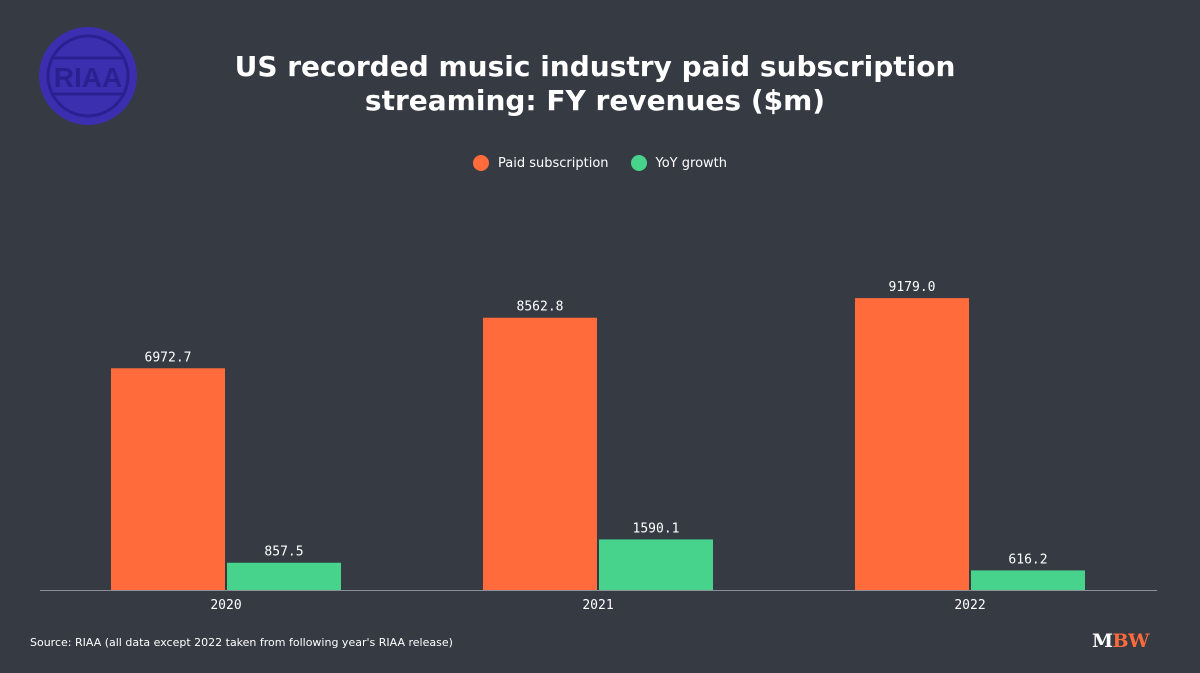  Describe the element at coordinates (656, 528) in the screenshot. I see `data-label-yoy-2021: 1590.1` at that location.